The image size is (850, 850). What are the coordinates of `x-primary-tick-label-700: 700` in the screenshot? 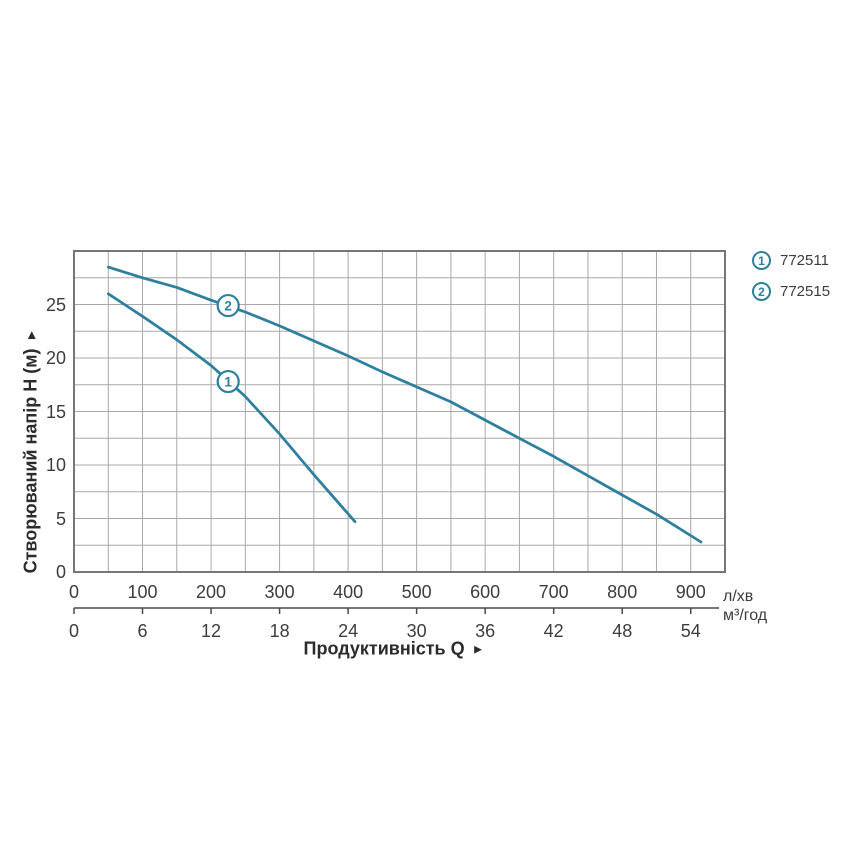 It's located at (553, 592).